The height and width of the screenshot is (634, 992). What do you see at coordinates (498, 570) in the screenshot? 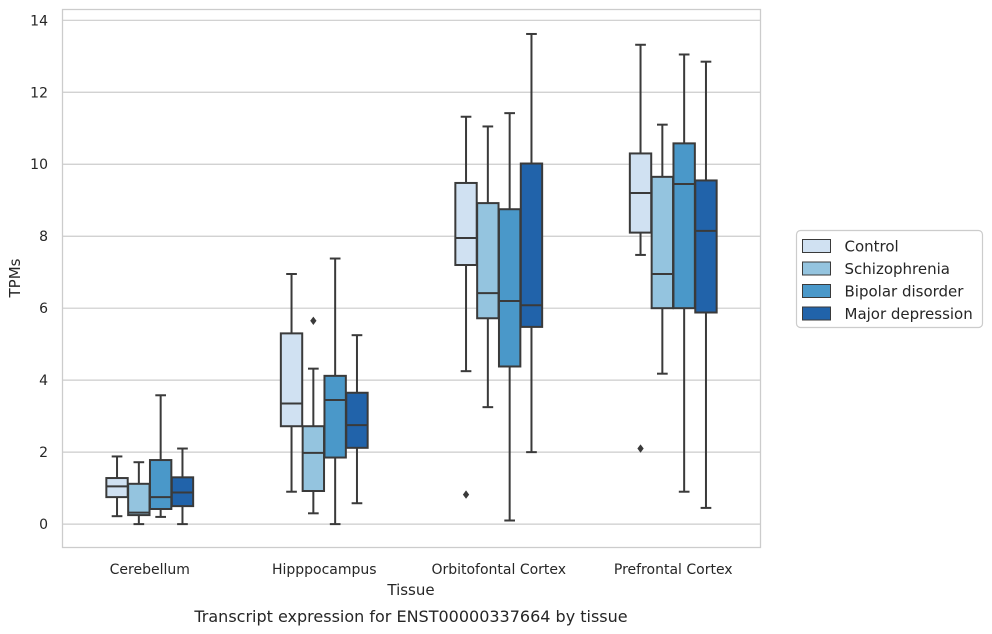
I see `x-tick-label: Orbitofontal Cortex` at bounding box center [498, 570].